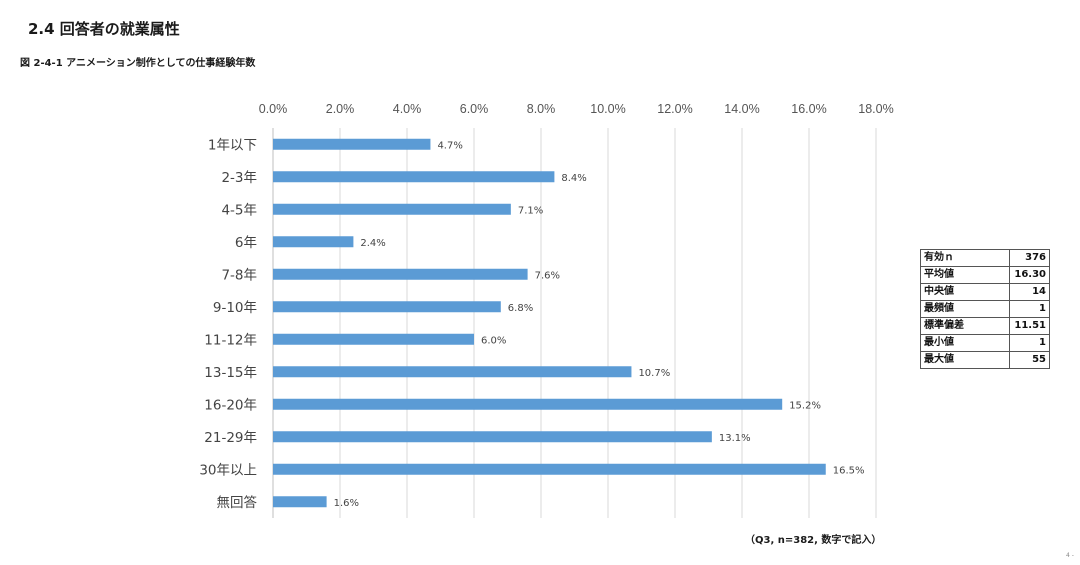 The image size is (1080, 565). I want to click on section-title: 2.4 回答者の就業属性, so click(104, 29).